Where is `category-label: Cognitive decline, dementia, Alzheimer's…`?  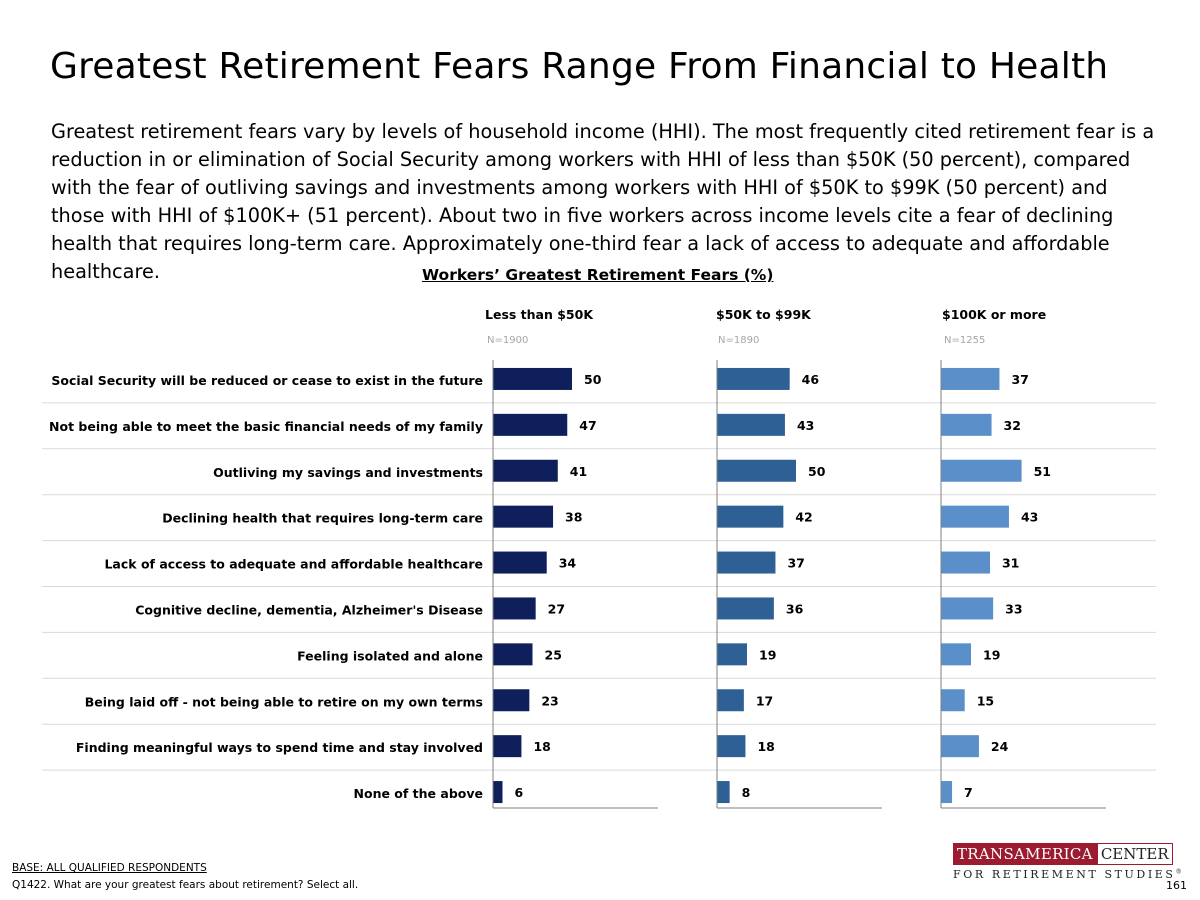
category-label: Cognitive decline, dementia, Alzheimer's… is located at coordinates (309, 609).